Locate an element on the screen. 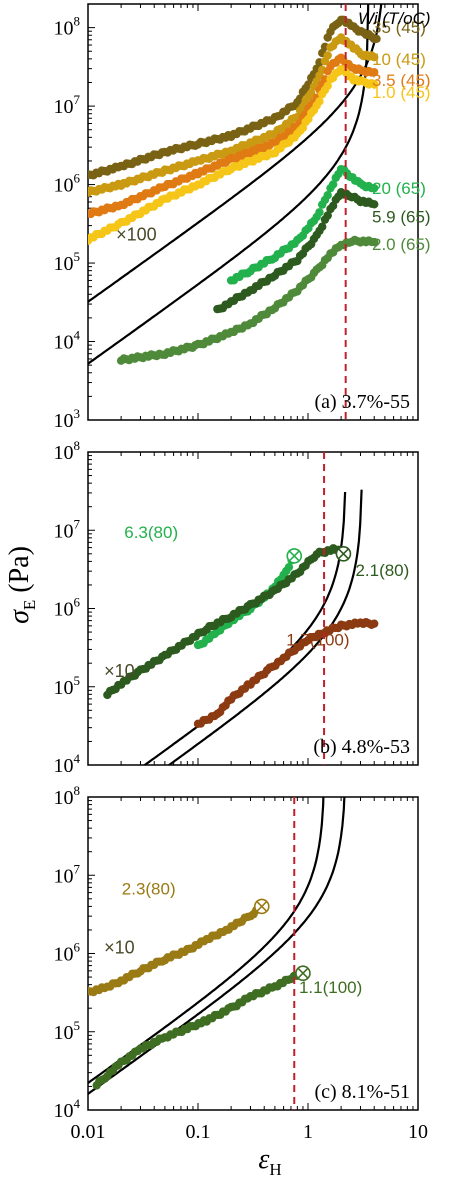 This screenshot has width=474, height=1178. series-label: 6.3(80) is located at coordinates (151, 532).